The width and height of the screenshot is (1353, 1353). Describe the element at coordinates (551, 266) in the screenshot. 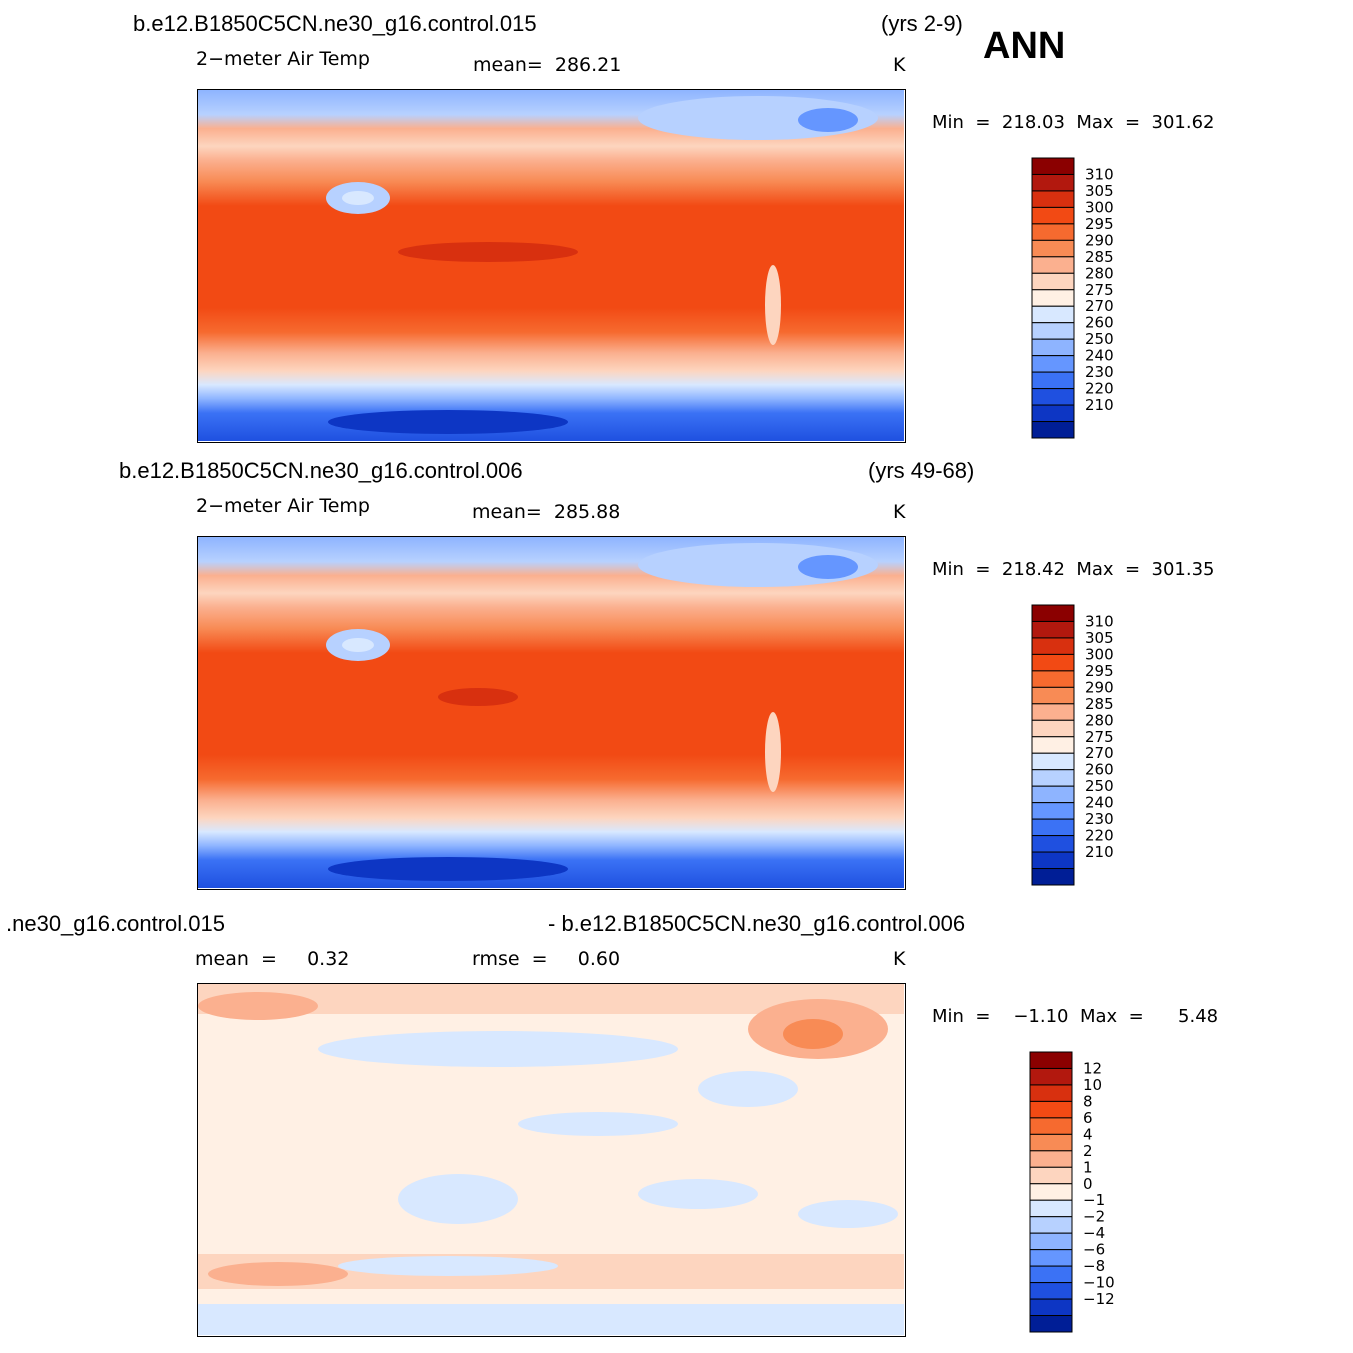

I see `panel1-map` at that location.